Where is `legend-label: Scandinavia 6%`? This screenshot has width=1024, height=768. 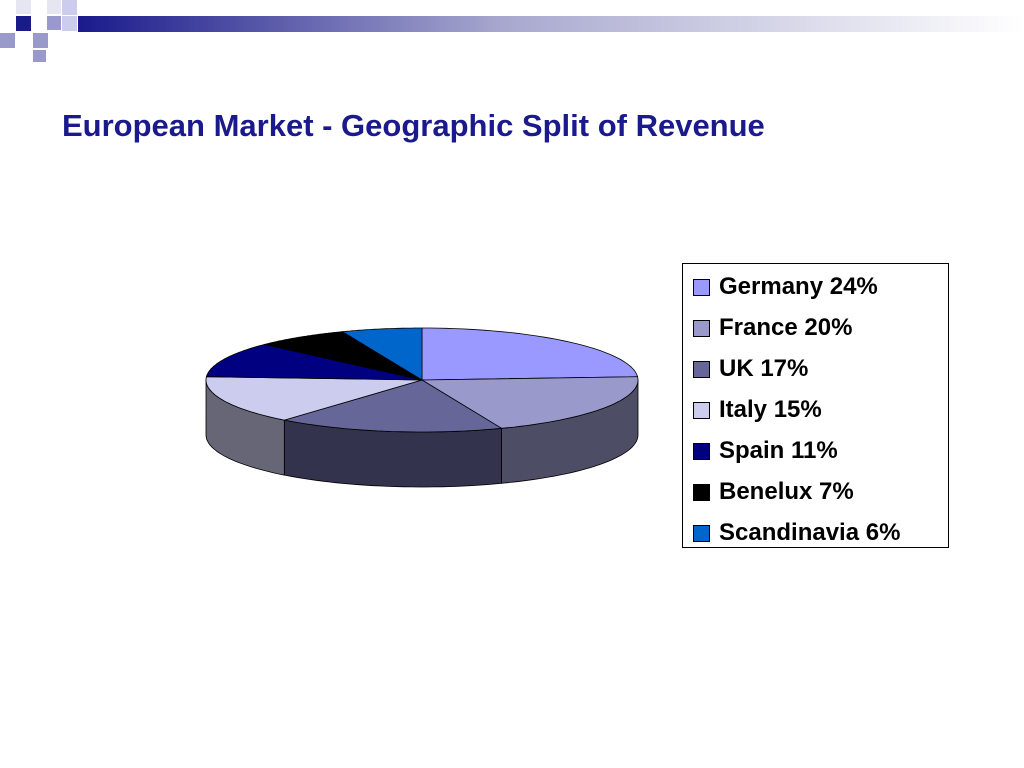 legend-label: Scandinavia 6% is located at coordinates (810, 532).